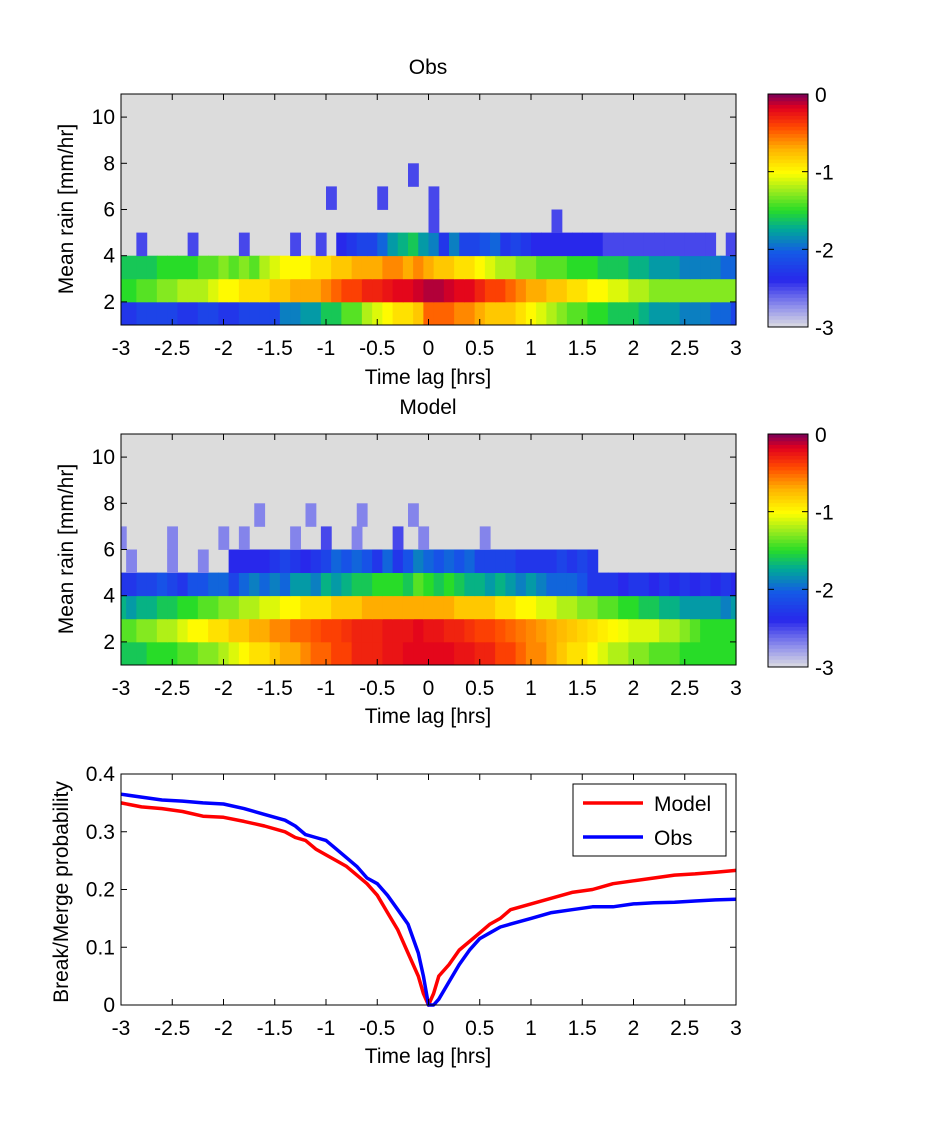  Describe the element at coordinates (103, 117) in the screenshot. I see `obs-y-tick-label: 10` at that location.